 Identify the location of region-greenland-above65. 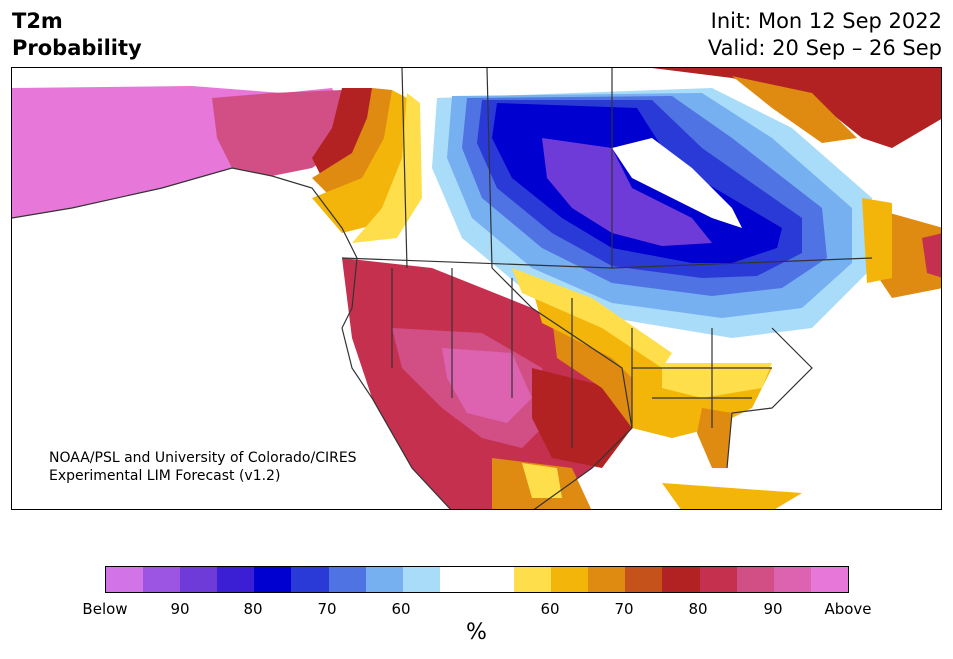
(794, 109).